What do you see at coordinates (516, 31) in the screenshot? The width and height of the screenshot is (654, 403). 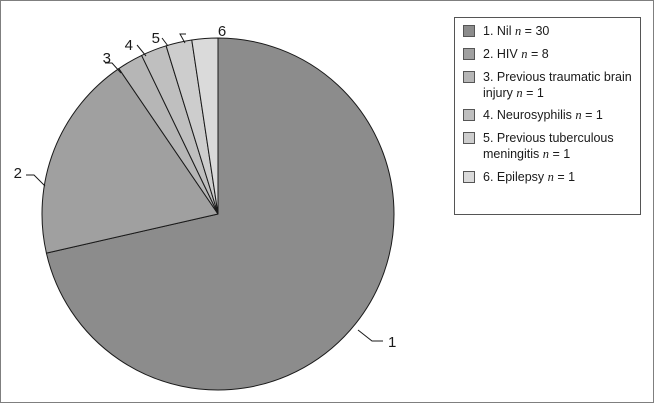 I see `legend-label-1: 1. Nil n = 30` at bounding box center [516, 31].